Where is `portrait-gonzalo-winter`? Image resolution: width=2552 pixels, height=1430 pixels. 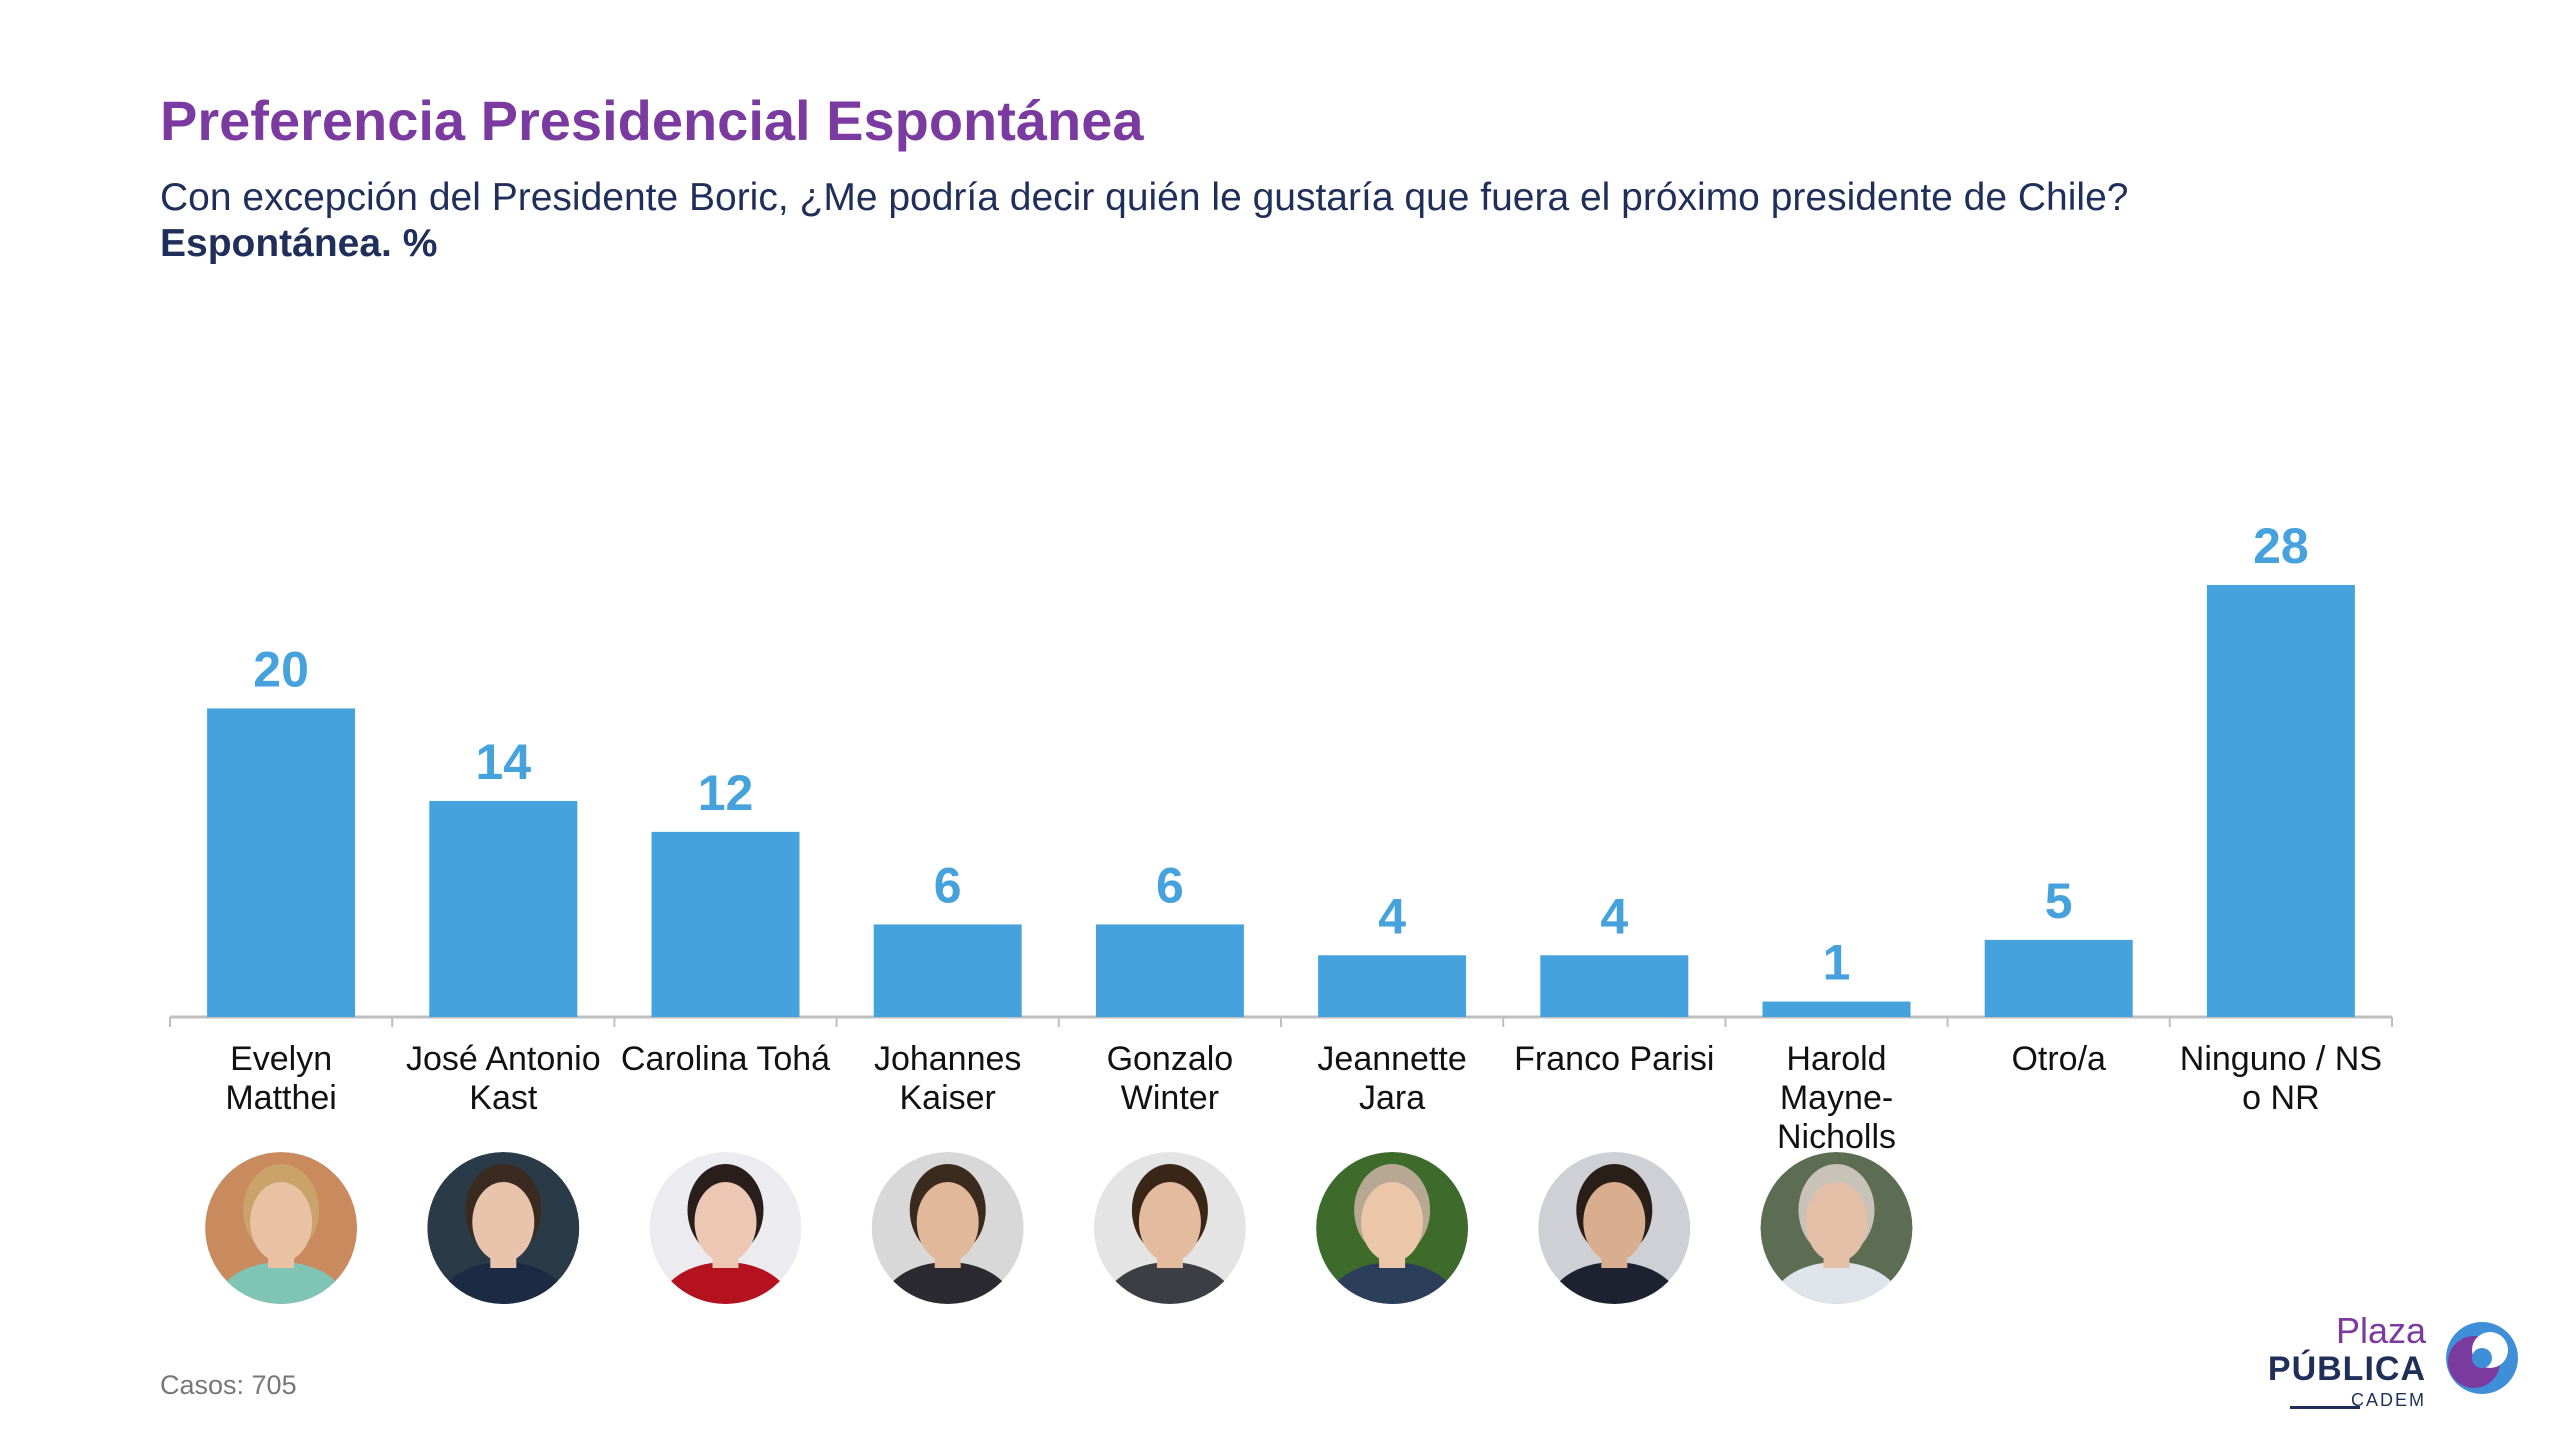
portrait-gonzalo-winter is located at coordinates (1169, 1228).